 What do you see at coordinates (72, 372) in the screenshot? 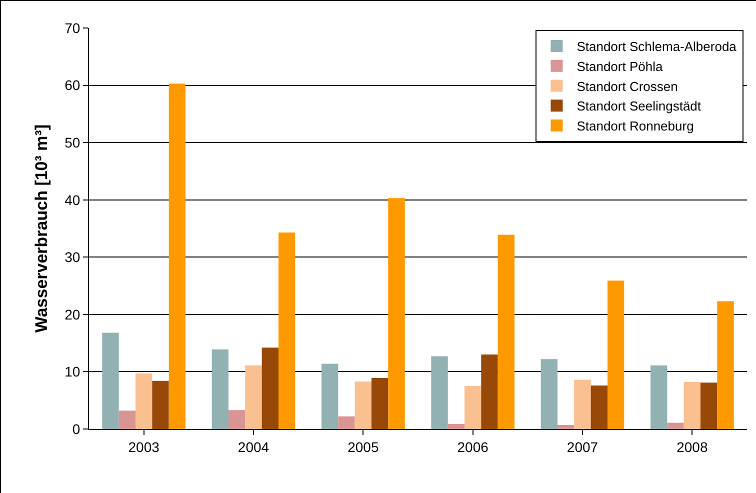
I see `y-tick-label: 10` at bounding box center [72, 372].